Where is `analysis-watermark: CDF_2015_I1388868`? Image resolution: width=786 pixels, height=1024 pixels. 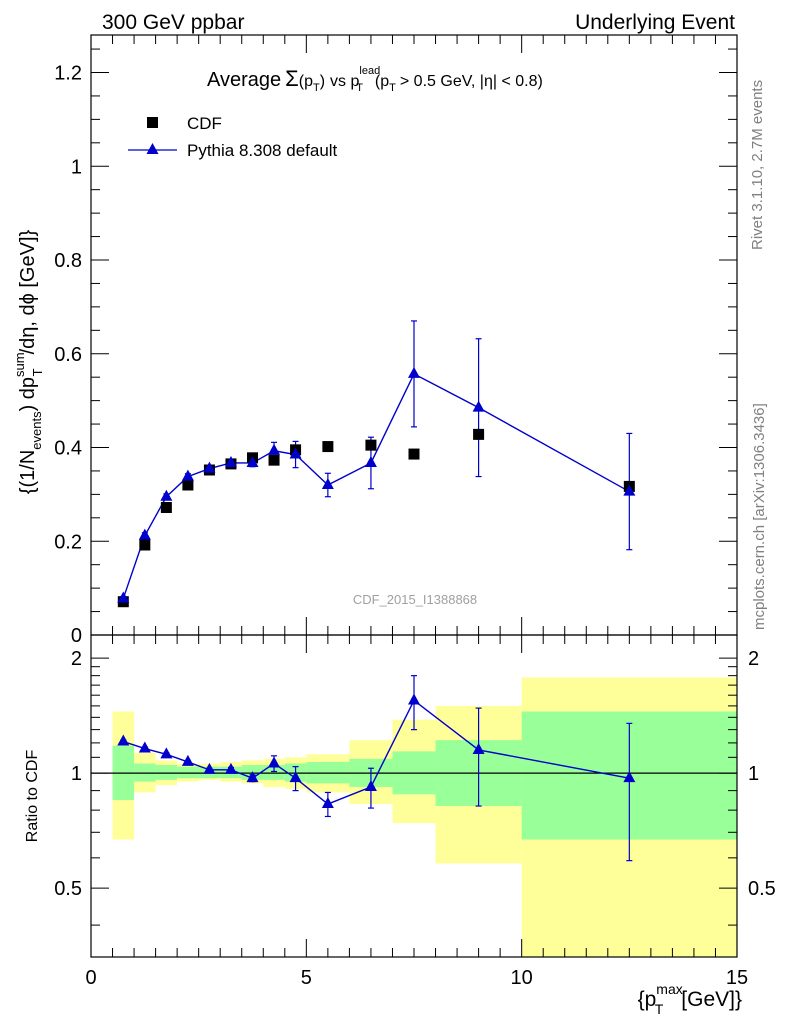
analysis-watermark: CDF_2015_I1388868 is located at coordinates (415, 599).